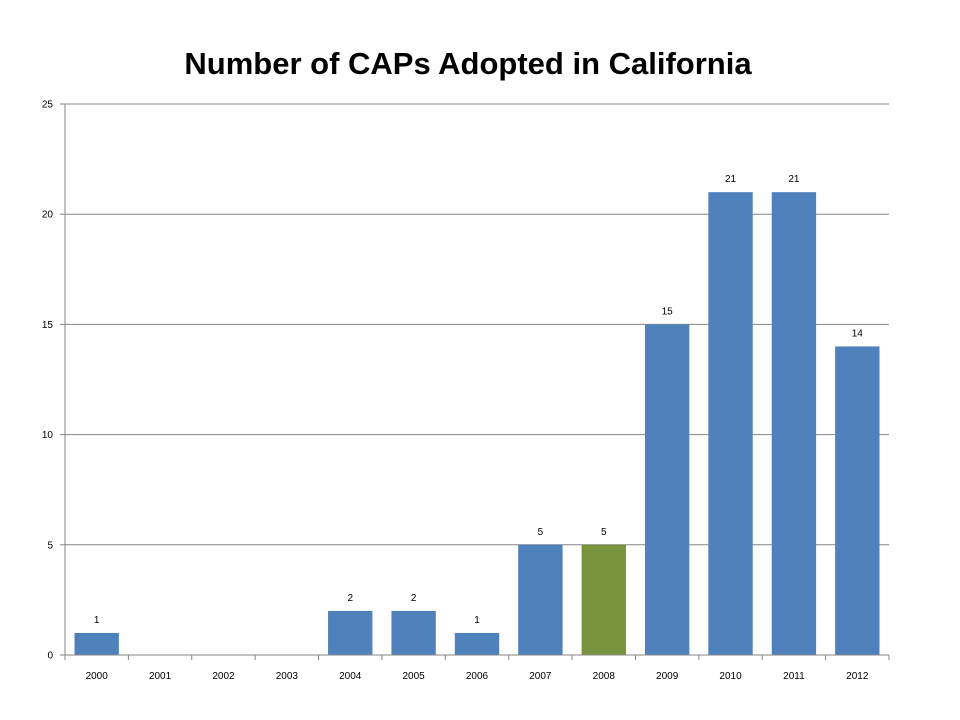 The width and height of the screenshot is (960, 720). What do you see at coordinates (794, 423) in the screenshot?
I see `bar-2011` at bounding box center [794, 423].